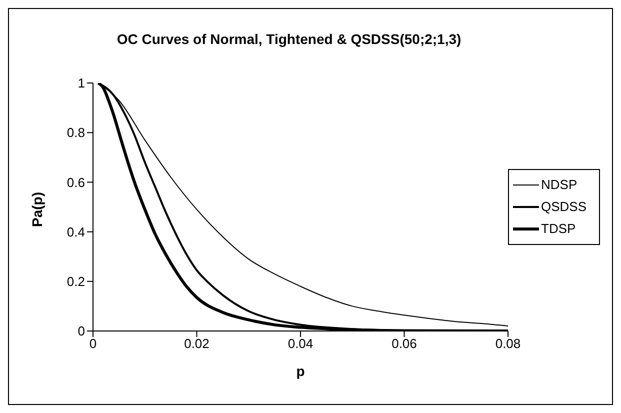 The image size is (621, 413). What do you see at coordinates (301, 344) in the screenshot?
I see `x-tick-label: 0.04` at bounding box center [301, 344].